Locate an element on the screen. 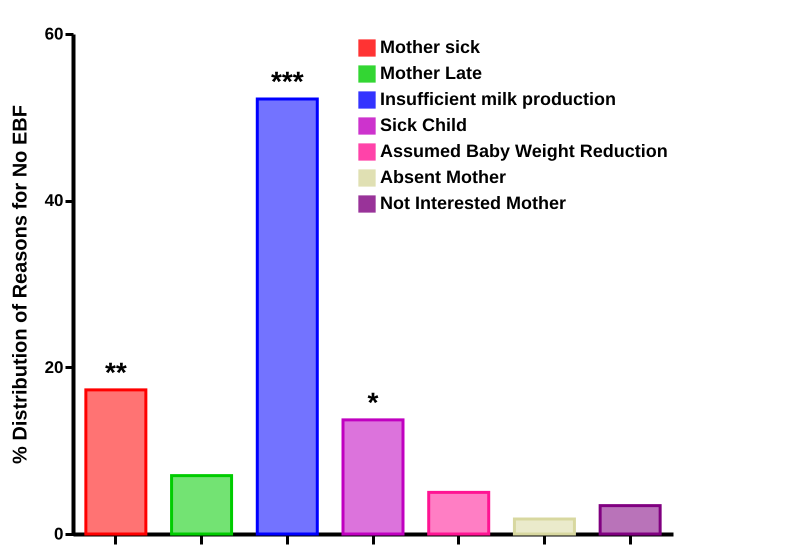  legend-label: Mother sick is located at coordinates (431, 47).